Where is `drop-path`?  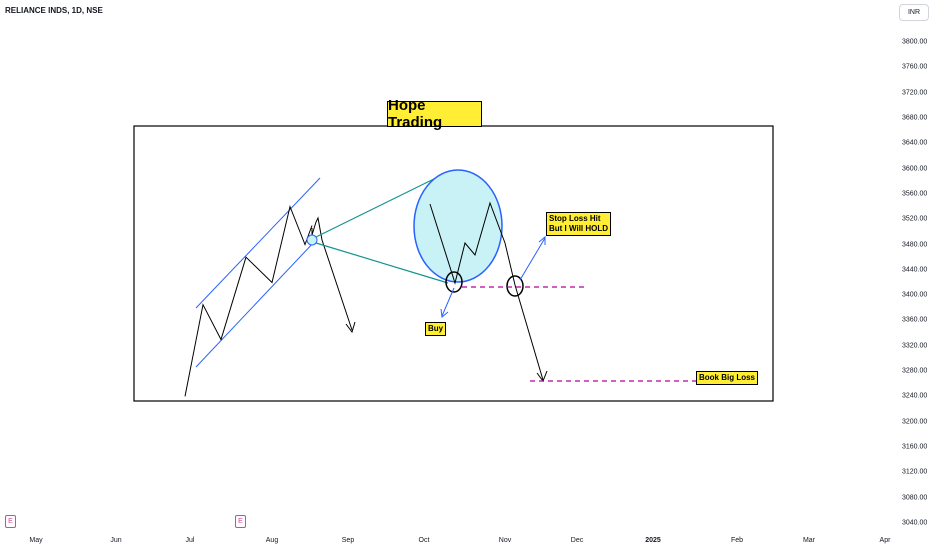 drop-path is located at coordinates (332, 273).